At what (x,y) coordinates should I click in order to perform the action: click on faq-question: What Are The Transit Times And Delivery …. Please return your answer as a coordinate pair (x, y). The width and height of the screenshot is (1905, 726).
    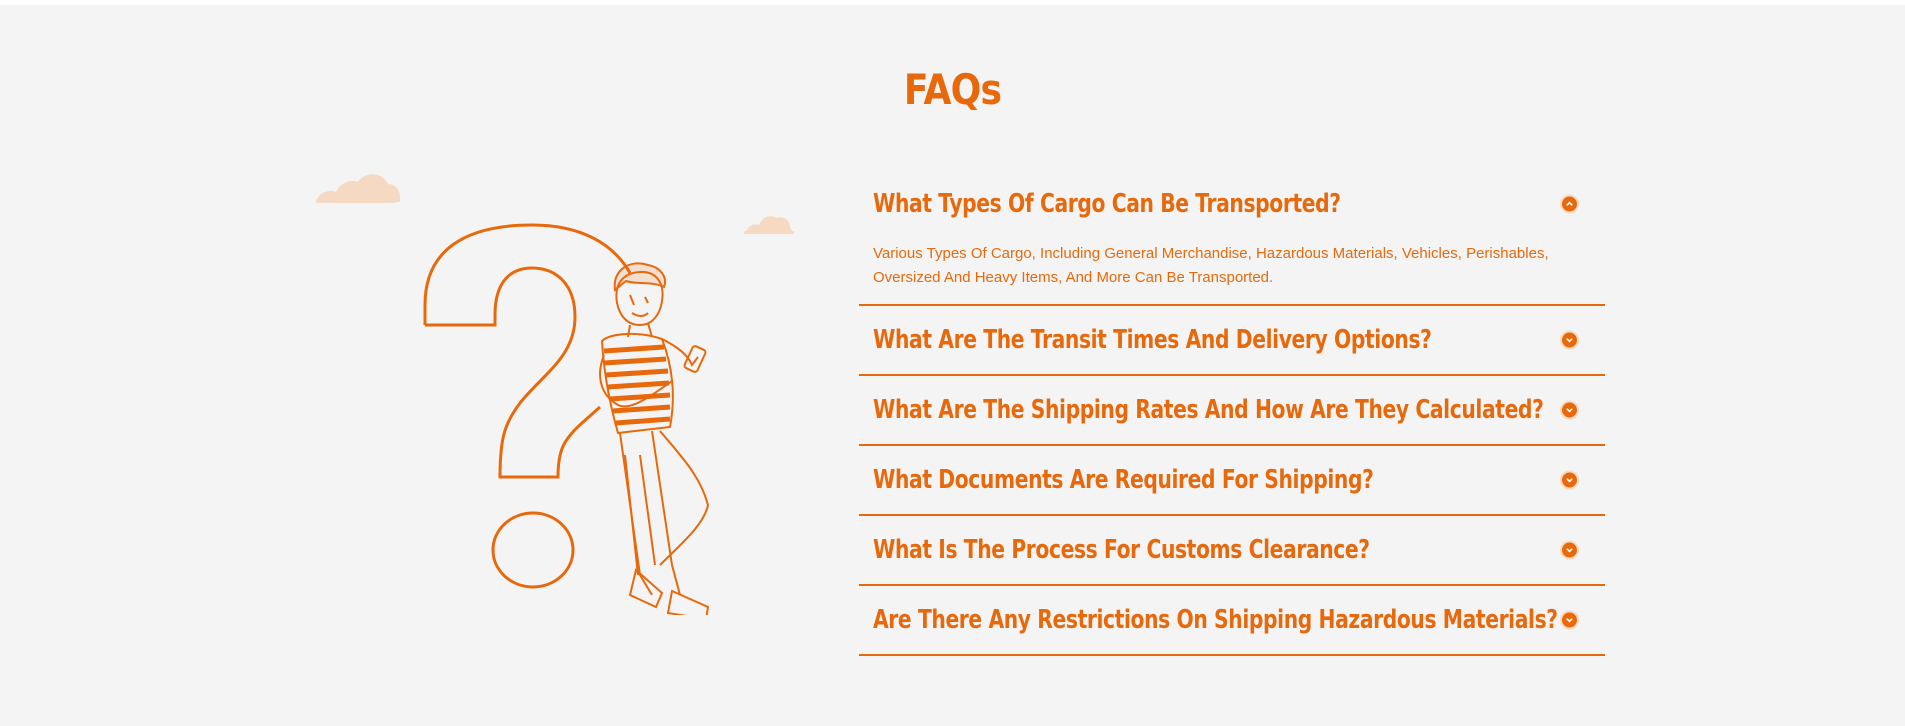
    Looking at the image, I should click on (1152, 340).